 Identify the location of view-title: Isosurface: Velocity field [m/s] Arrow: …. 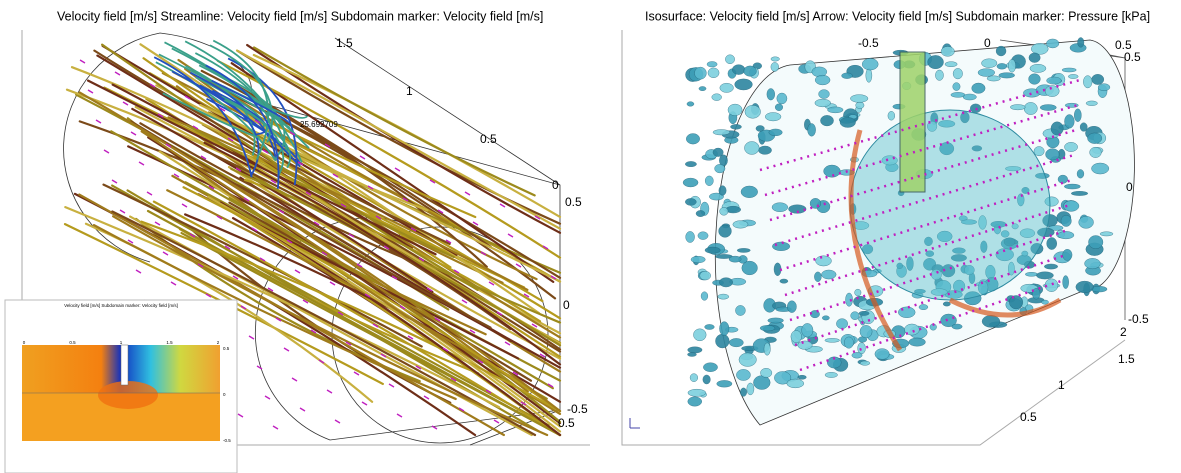
(897, 16).